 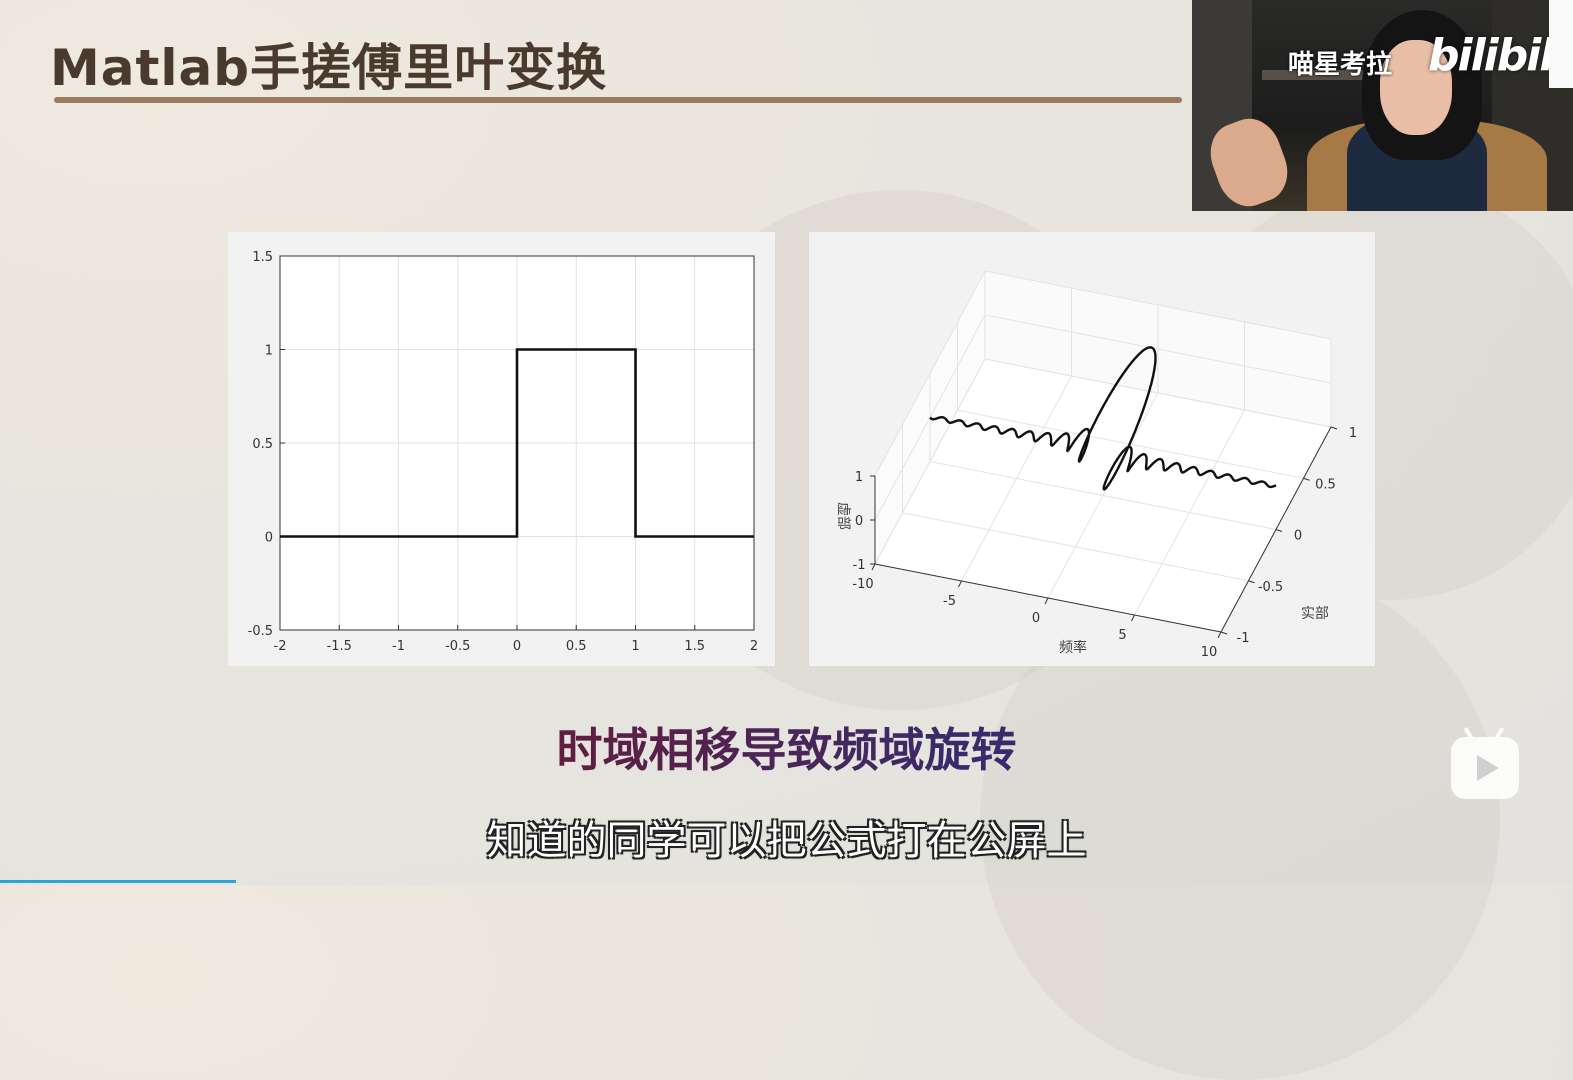 I want to click on x-tick-label: 5, so click(x=1122, y=635).